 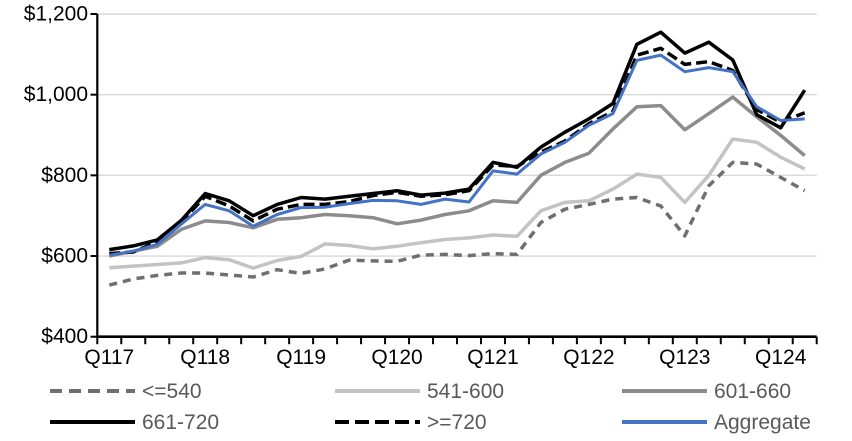 What do you see at coordinates (109, 357) in the screenshot?
I see `x-axis-label: Q117` at bounding box center [109, 357].